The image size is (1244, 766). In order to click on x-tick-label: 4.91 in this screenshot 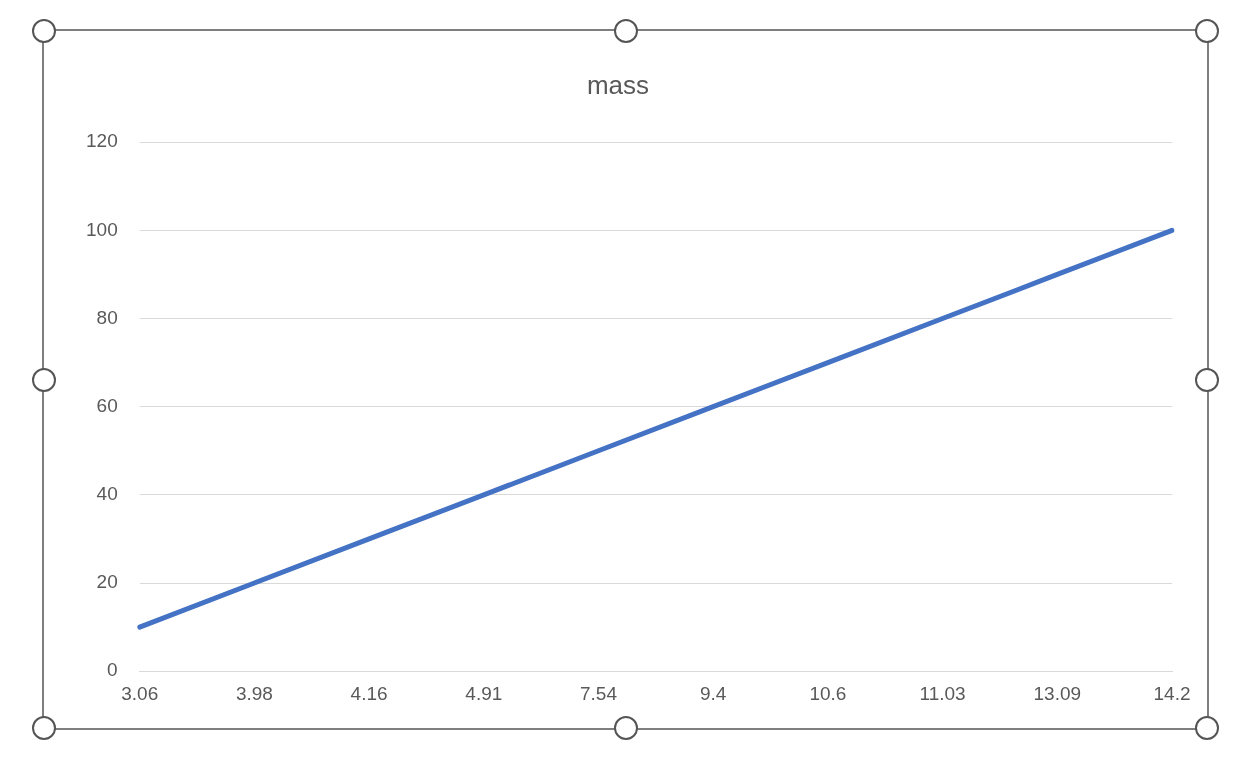, I will do `click(484, 693)`.